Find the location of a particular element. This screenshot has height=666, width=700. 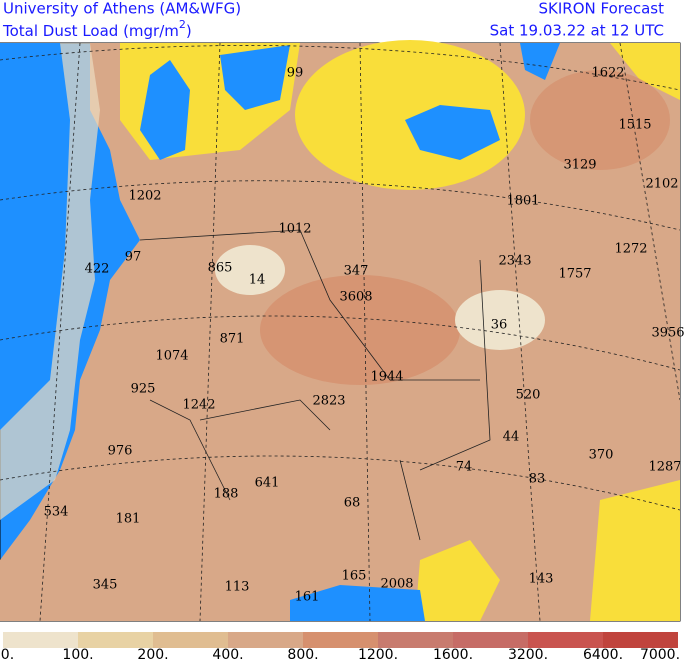

map-label: 925 is located at coordinates (143, 389).